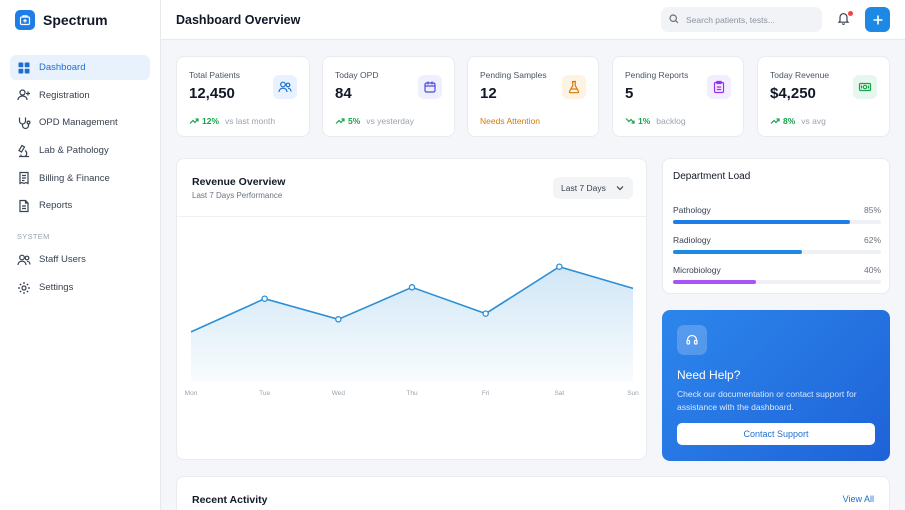 This screenshot has height=510, width=905. What do you see at coordinates (789, 121) in the screenshot?
I see `trend-value: 8%` at bounding box center [789, 121].